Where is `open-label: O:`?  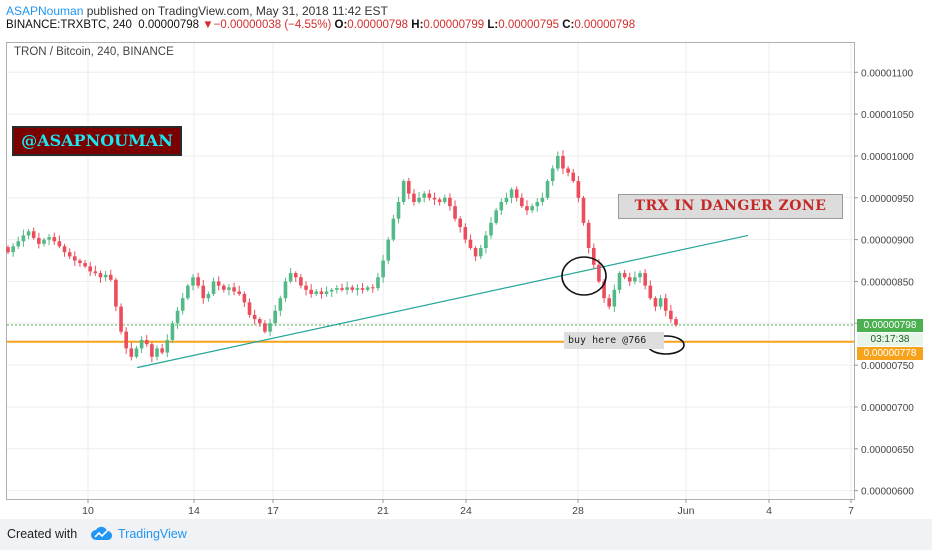 open-label: O: is located at coordinates (341, 25).